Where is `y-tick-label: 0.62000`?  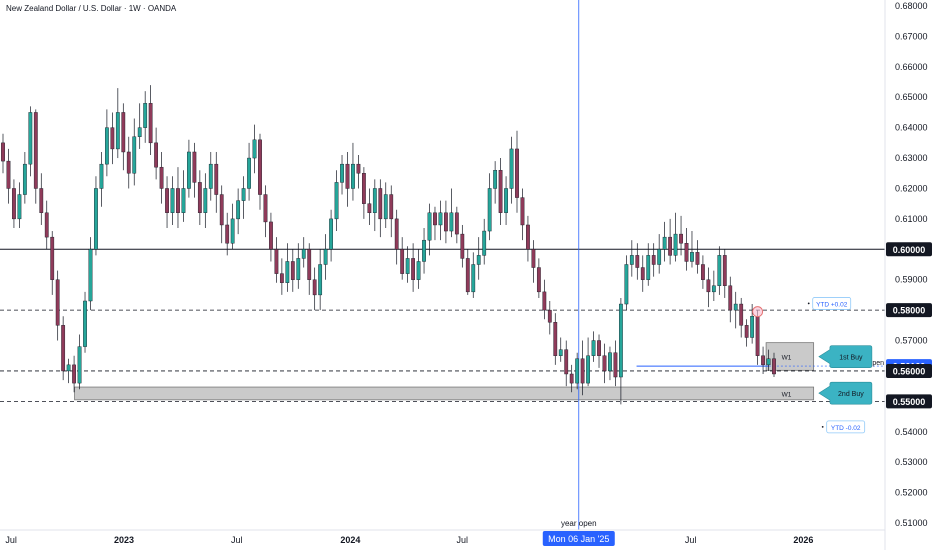 y-tick-label: 0.62000 is located at coordinates (911, 188).